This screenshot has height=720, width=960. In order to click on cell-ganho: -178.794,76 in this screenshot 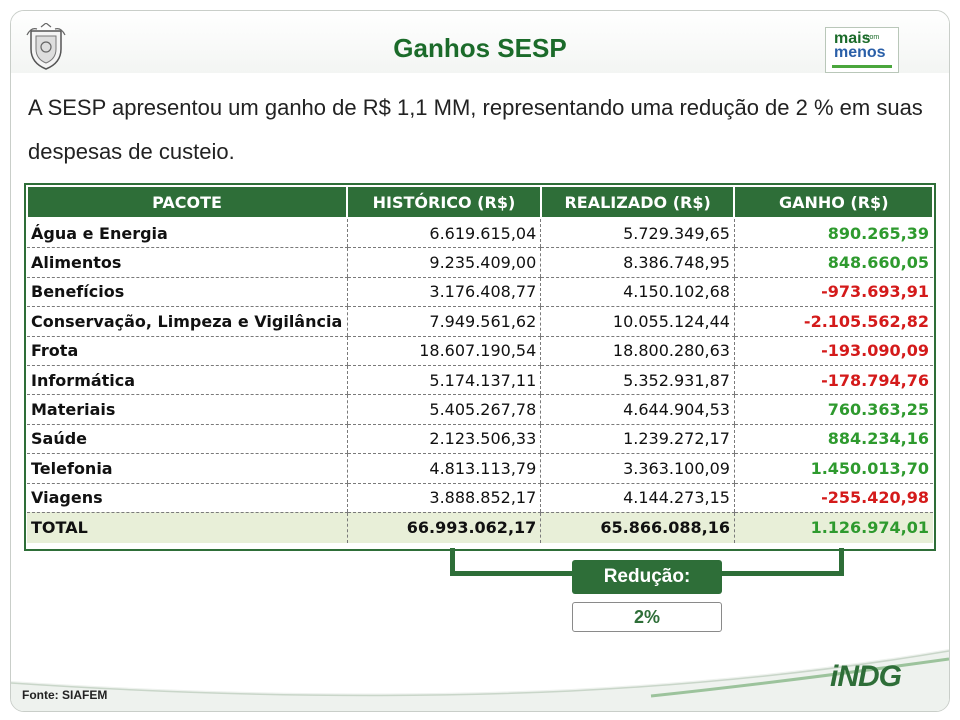, I will do `click(833, 380)`.